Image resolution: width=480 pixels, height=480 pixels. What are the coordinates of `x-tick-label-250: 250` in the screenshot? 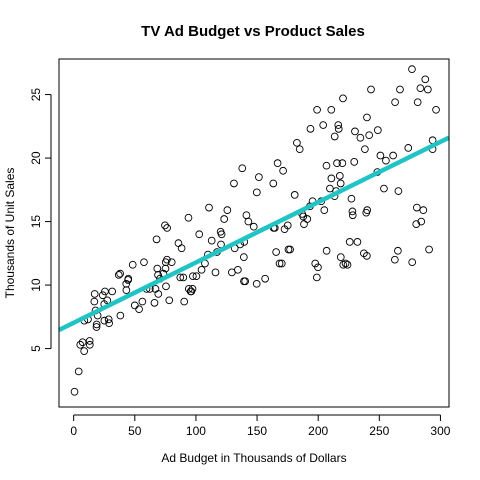 It's located at (379, 431).